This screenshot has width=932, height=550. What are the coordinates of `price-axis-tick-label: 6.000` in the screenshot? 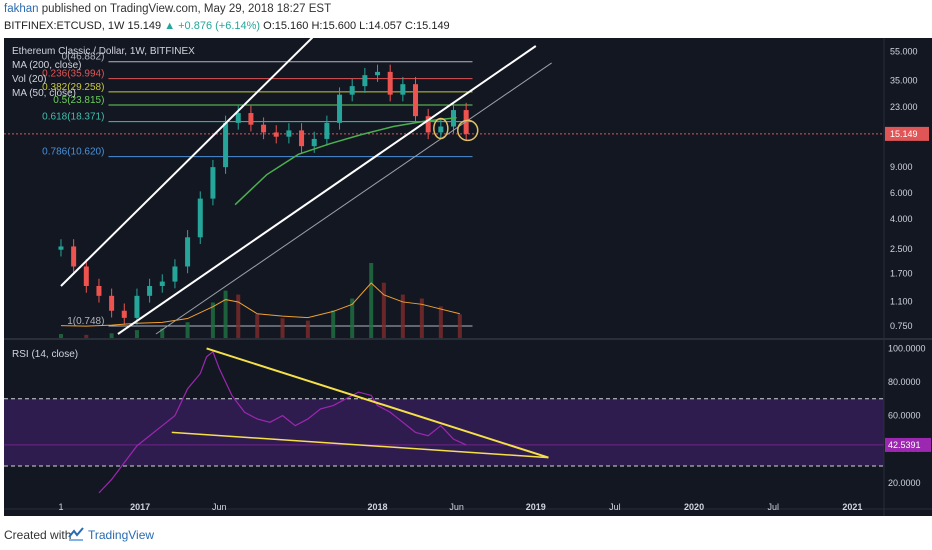 It's located at (901, 193).